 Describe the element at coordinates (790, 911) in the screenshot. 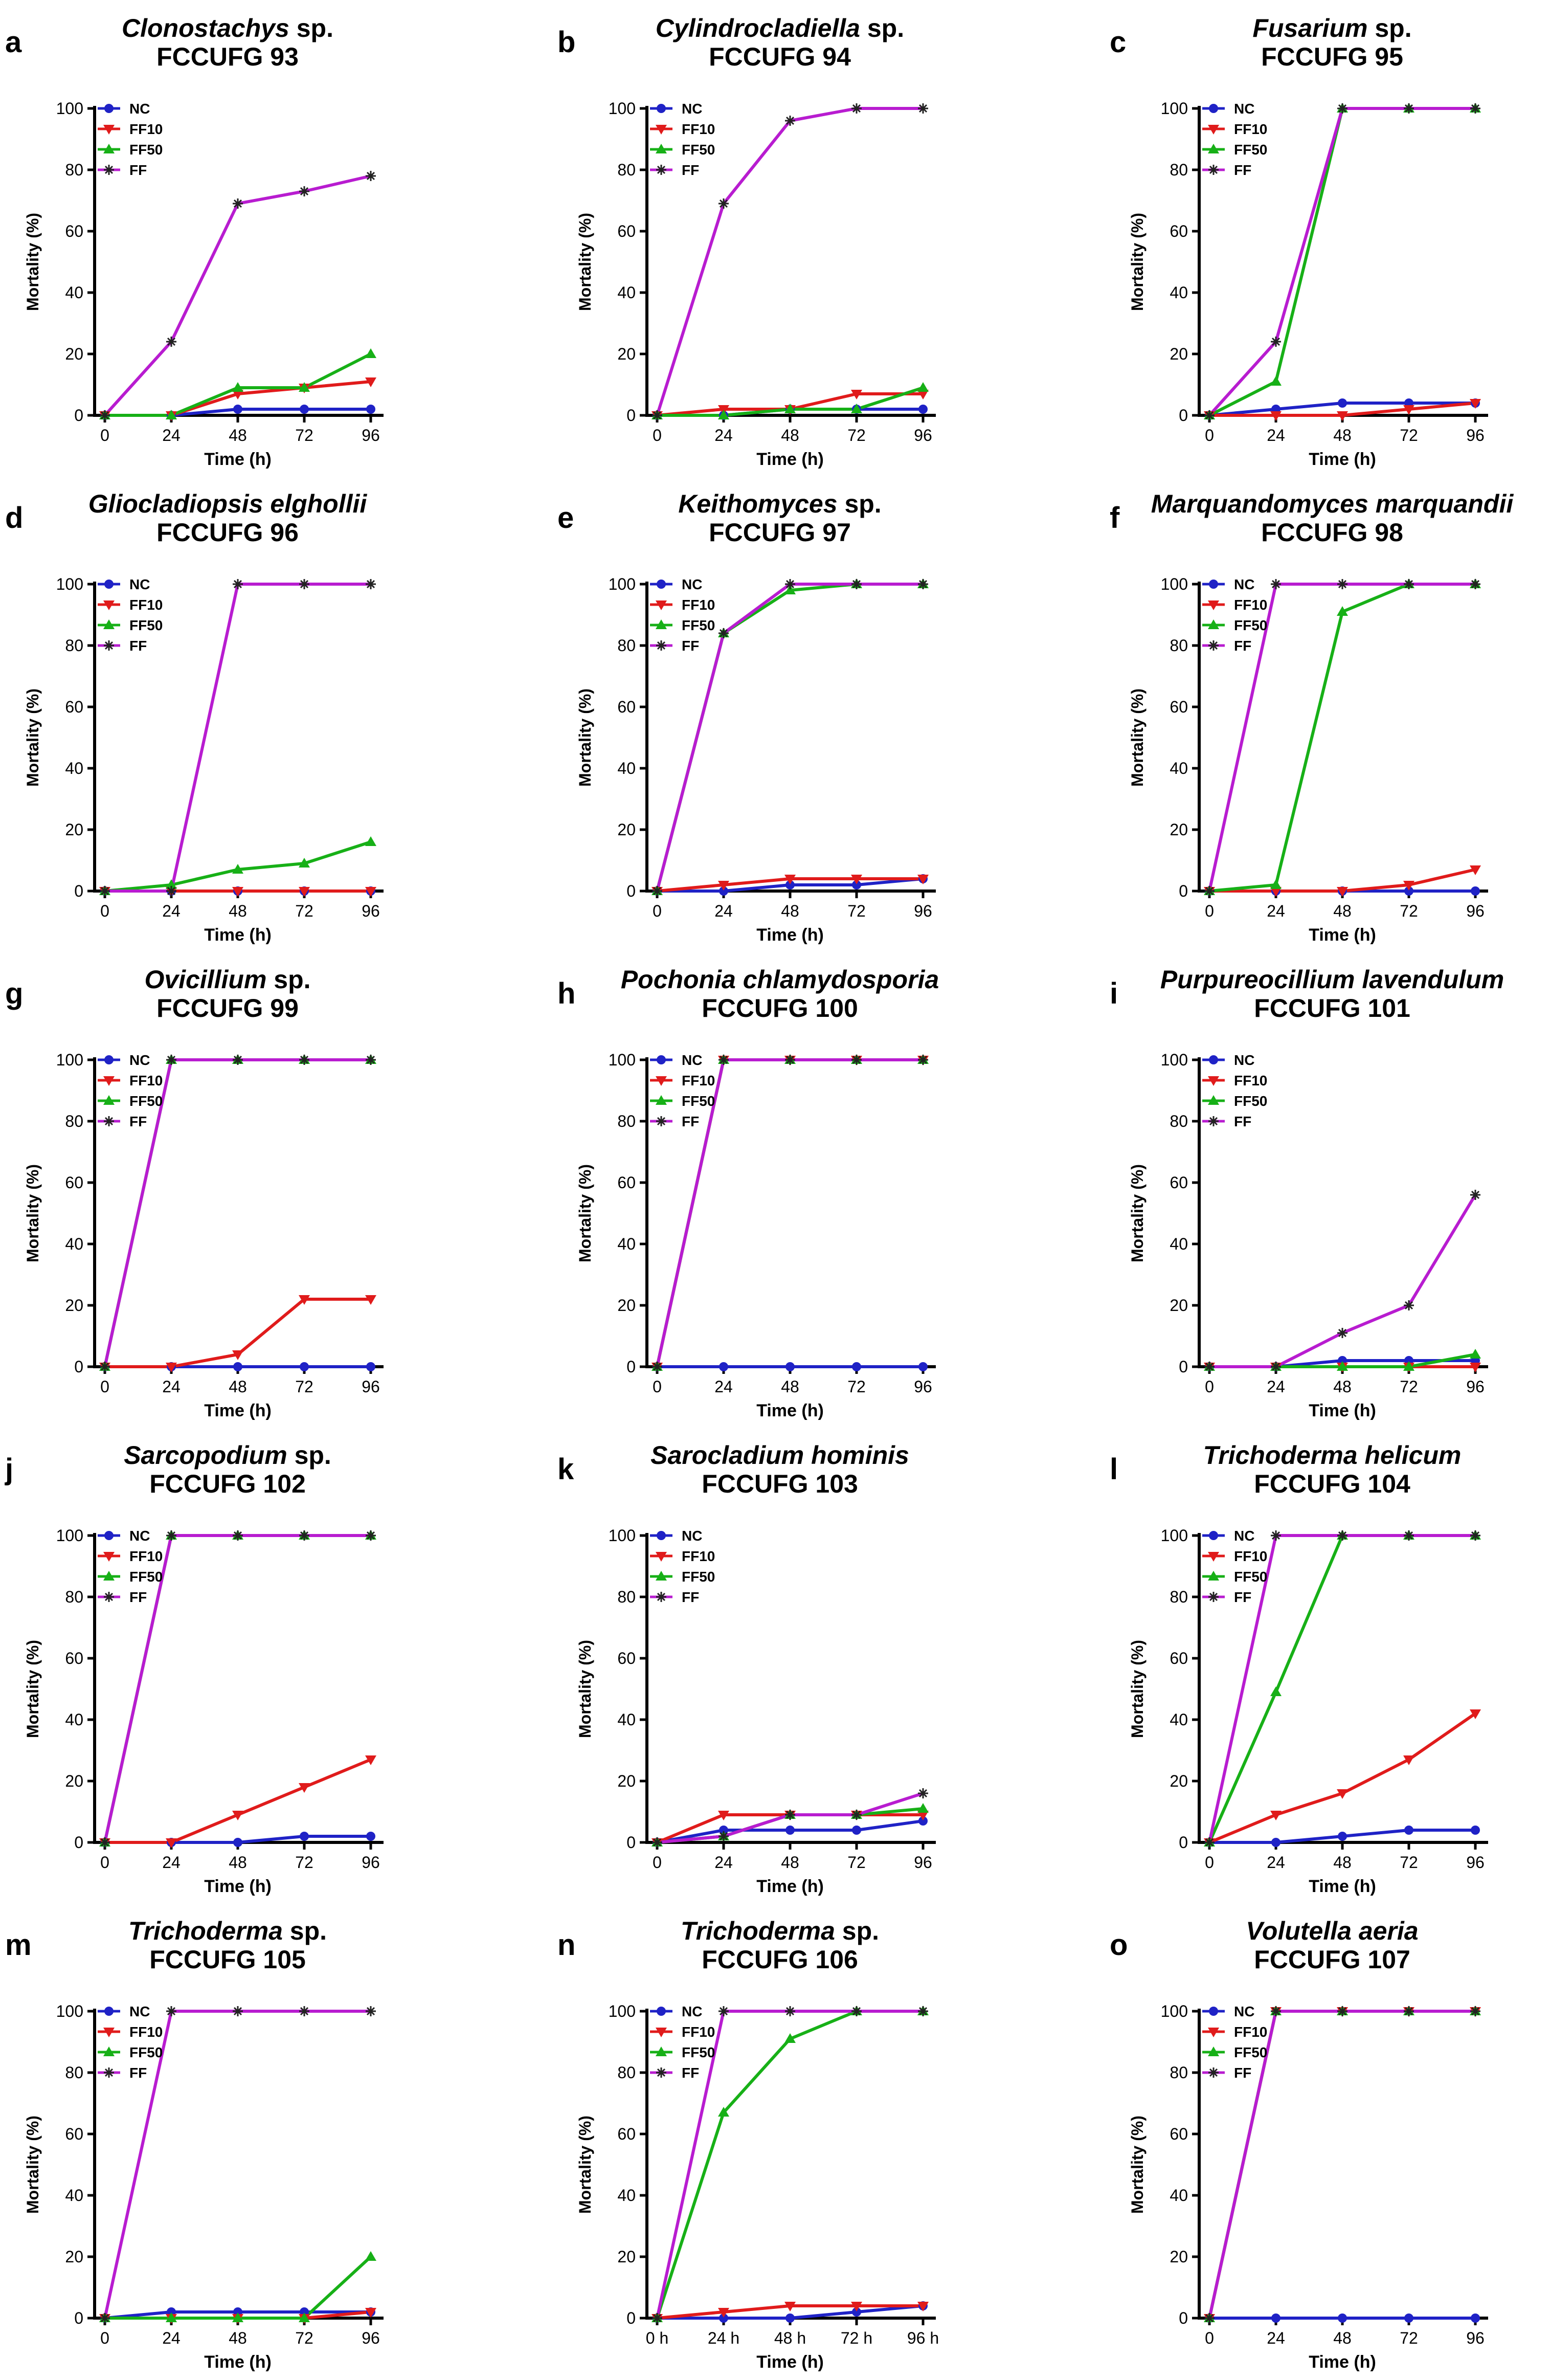

I see `x-tick-label: 48` at that location.